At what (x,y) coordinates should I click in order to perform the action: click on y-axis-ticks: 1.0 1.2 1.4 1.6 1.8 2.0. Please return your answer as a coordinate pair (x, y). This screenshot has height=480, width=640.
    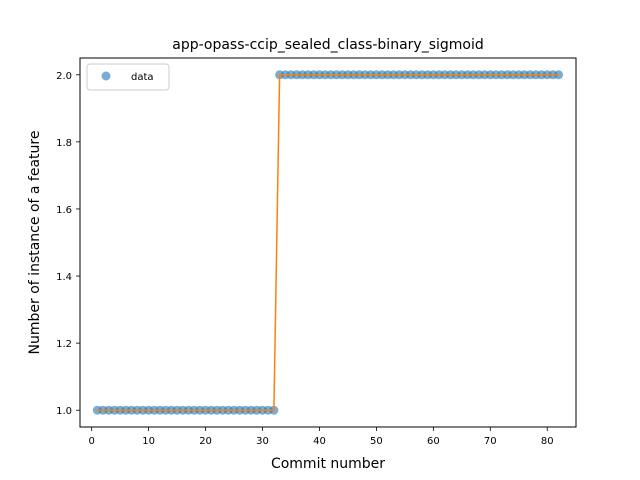
    Looking at the image, I should click on (68, 244).